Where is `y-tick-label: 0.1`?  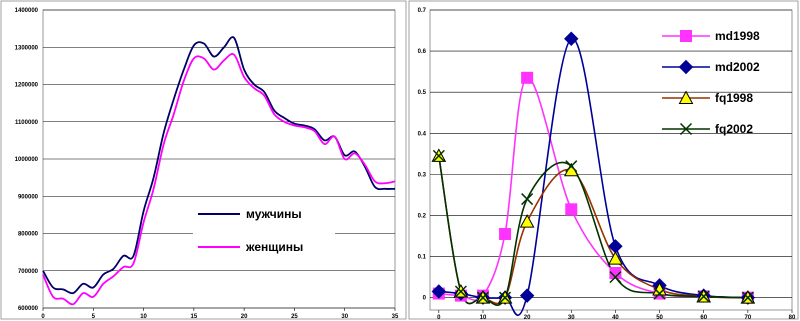
y-tick-label: 0.1 is located at coordinates (422, 258).